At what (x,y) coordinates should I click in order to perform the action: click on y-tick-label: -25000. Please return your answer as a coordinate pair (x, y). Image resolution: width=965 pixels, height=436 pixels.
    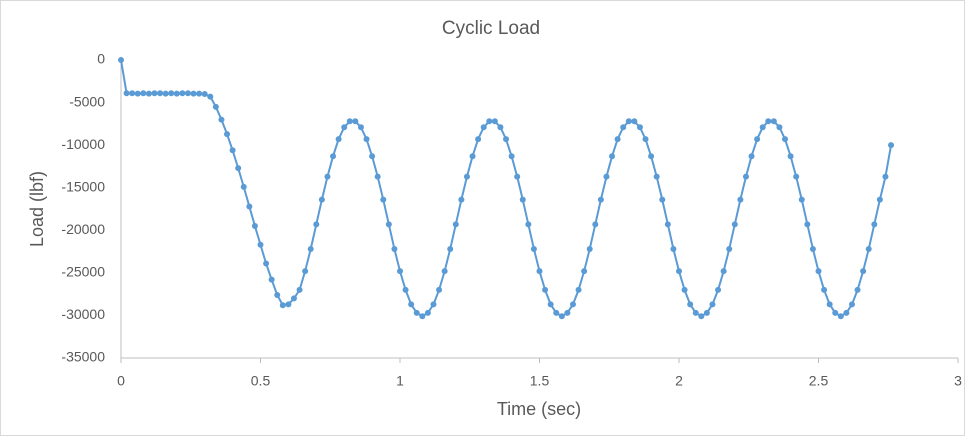
    Looking at the image, I should click on (83, 272).